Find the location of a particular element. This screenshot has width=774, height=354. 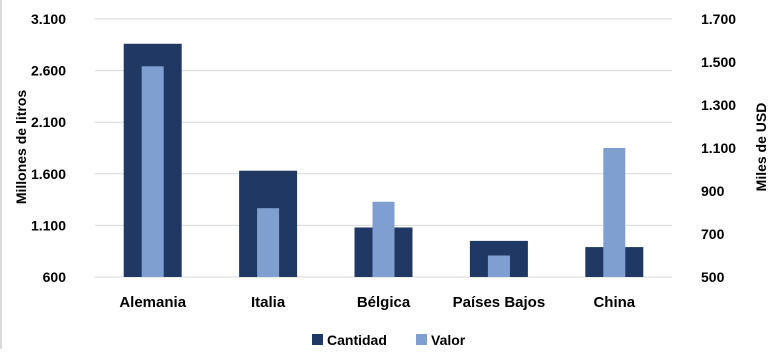

y2-tick-label: 900 is located at coordinates (713, 191).